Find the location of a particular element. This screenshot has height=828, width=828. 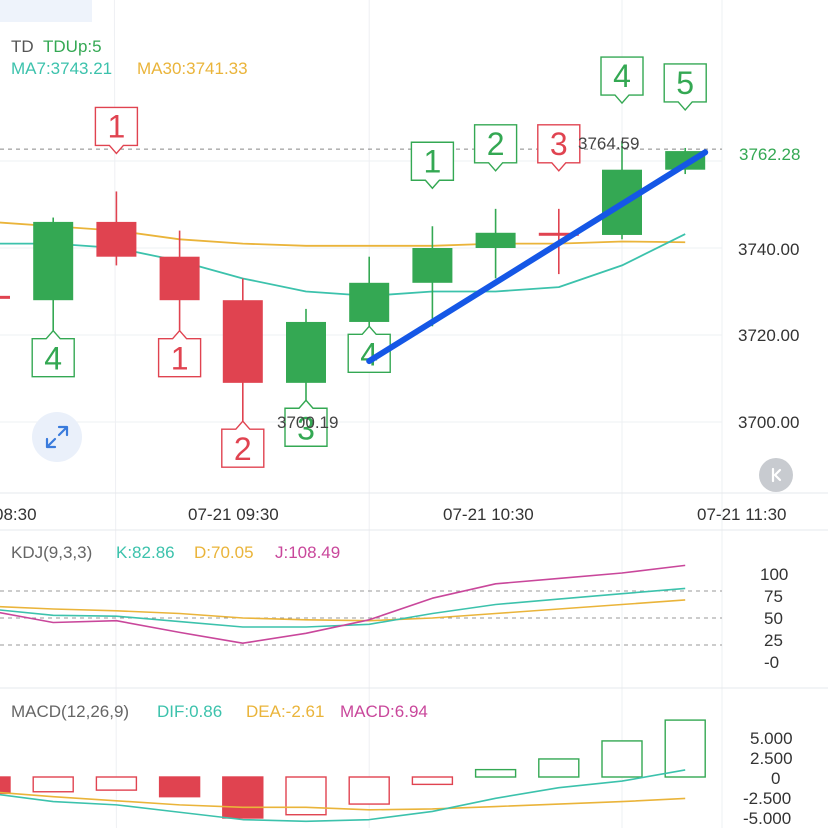

macd-value: MACD:6.94 is located at coordinates (384, 711).